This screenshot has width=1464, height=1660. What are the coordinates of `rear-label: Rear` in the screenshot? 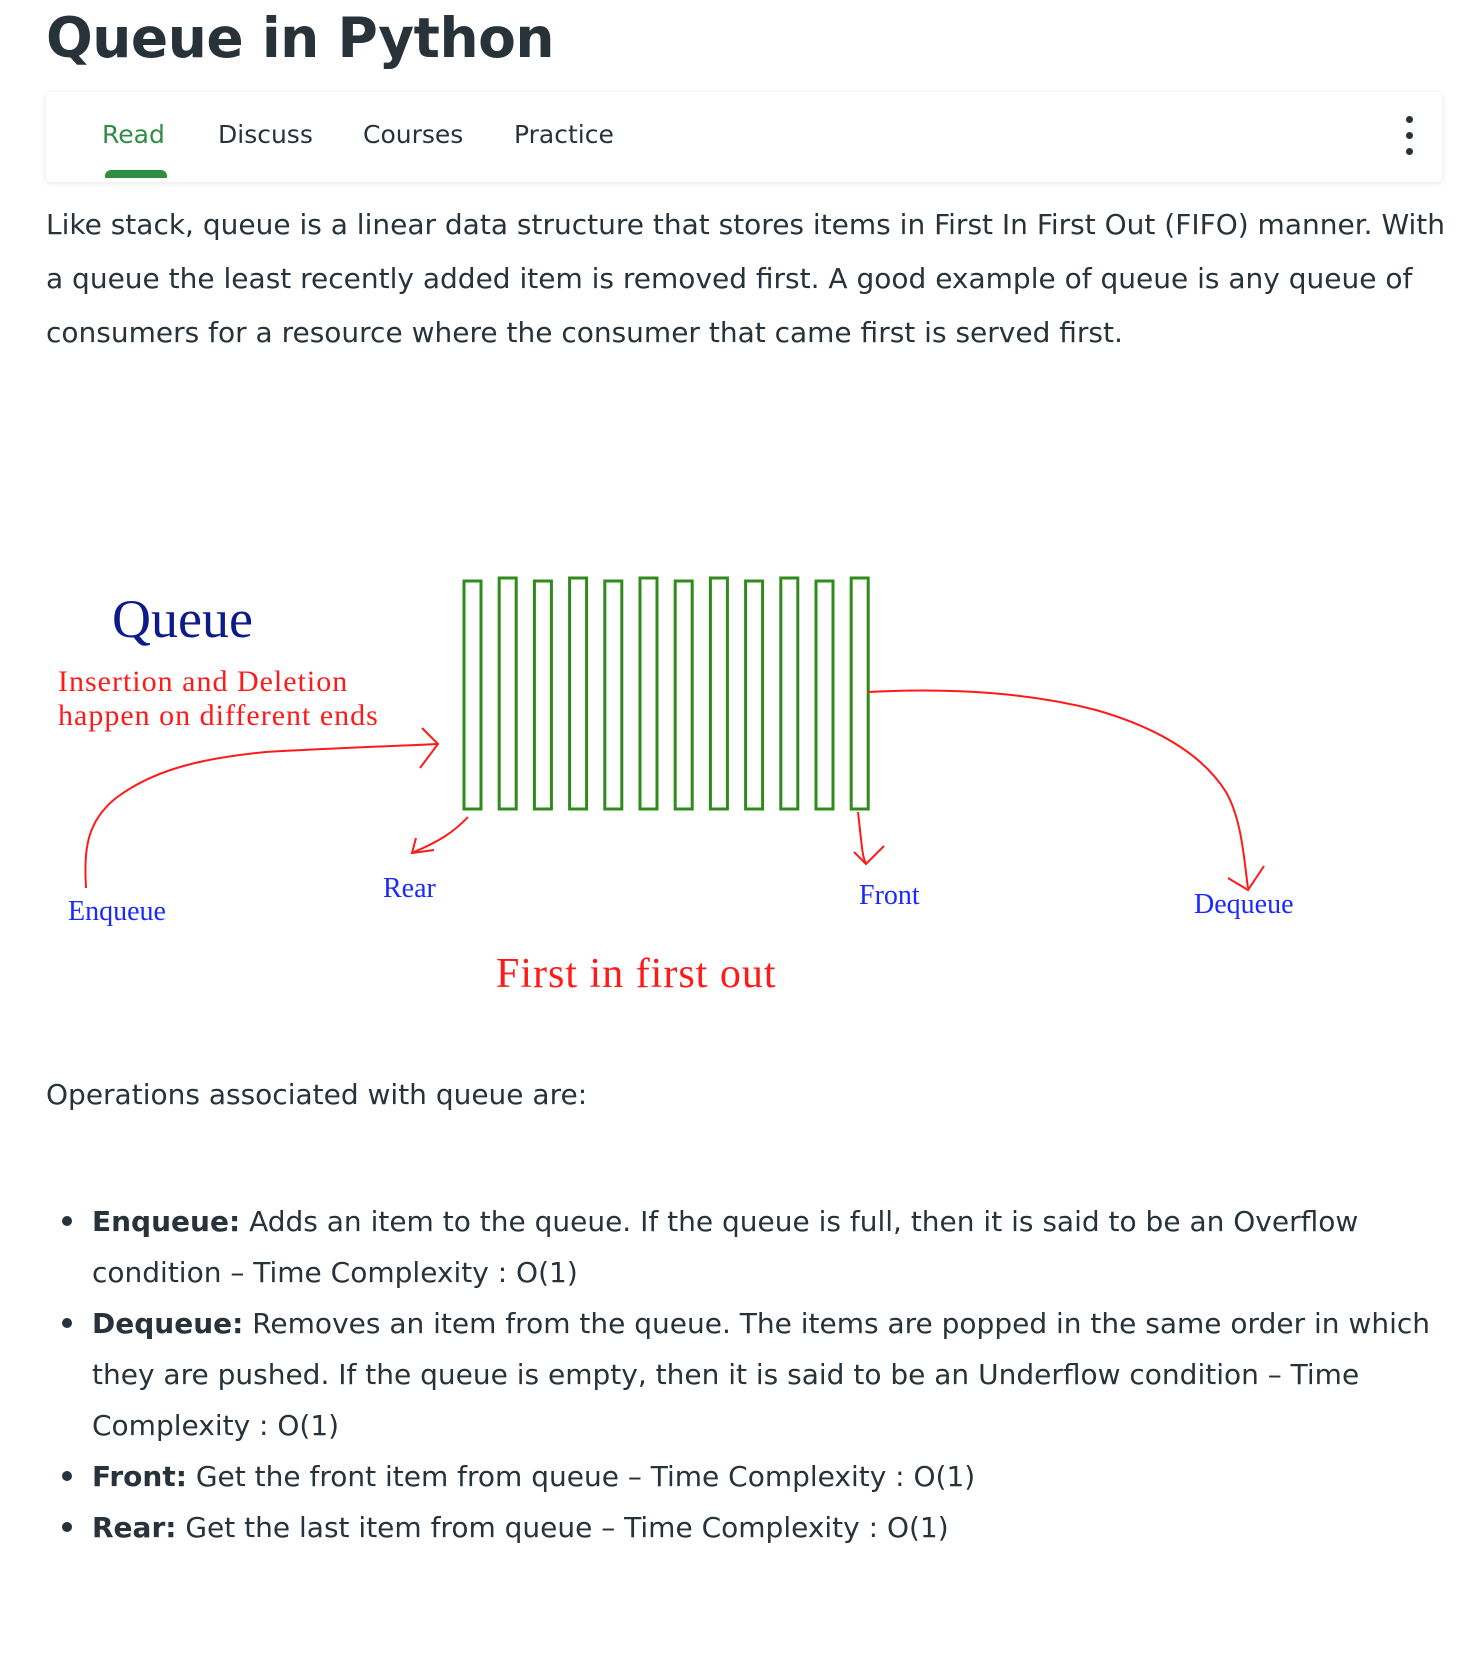 It's located at (410, 888).